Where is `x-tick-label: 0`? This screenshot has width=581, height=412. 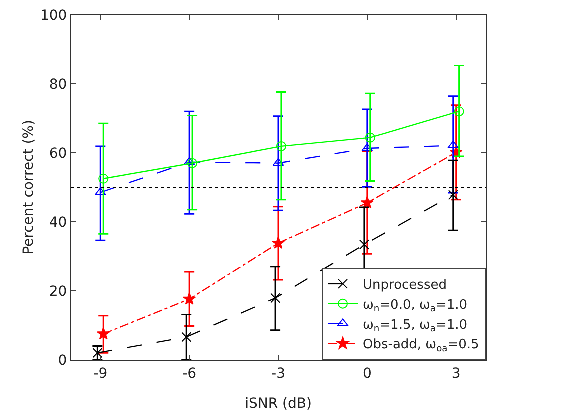
x-tick-label: 0 is located at coordinates (367, 374).